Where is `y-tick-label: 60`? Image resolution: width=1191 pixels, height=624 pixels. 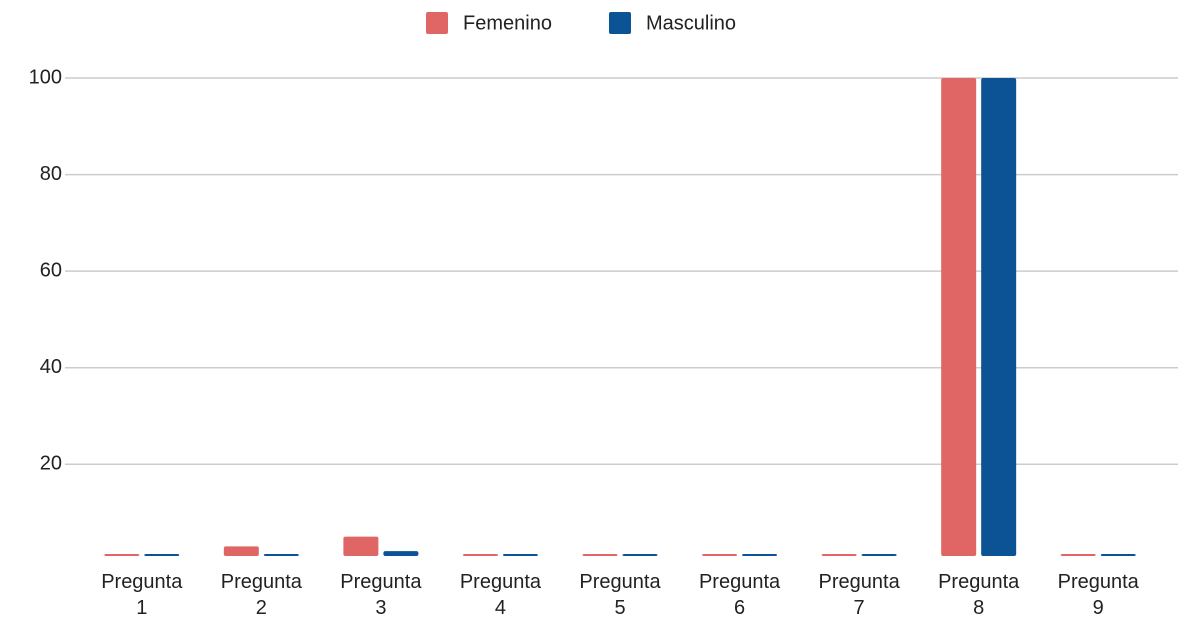 y-tick-label: 60 is located at coordinates (51, 270).